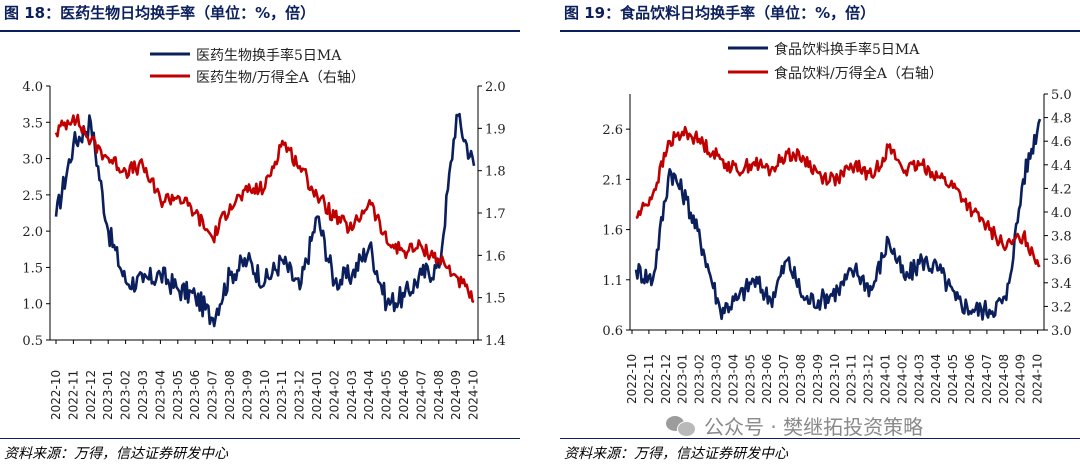 Image resolution: width=1080 pixels, height=468 pixels. Describe the element at coordinates (32, 305) in the screenshot. I see `left-tick-label: 1.0` at that location.